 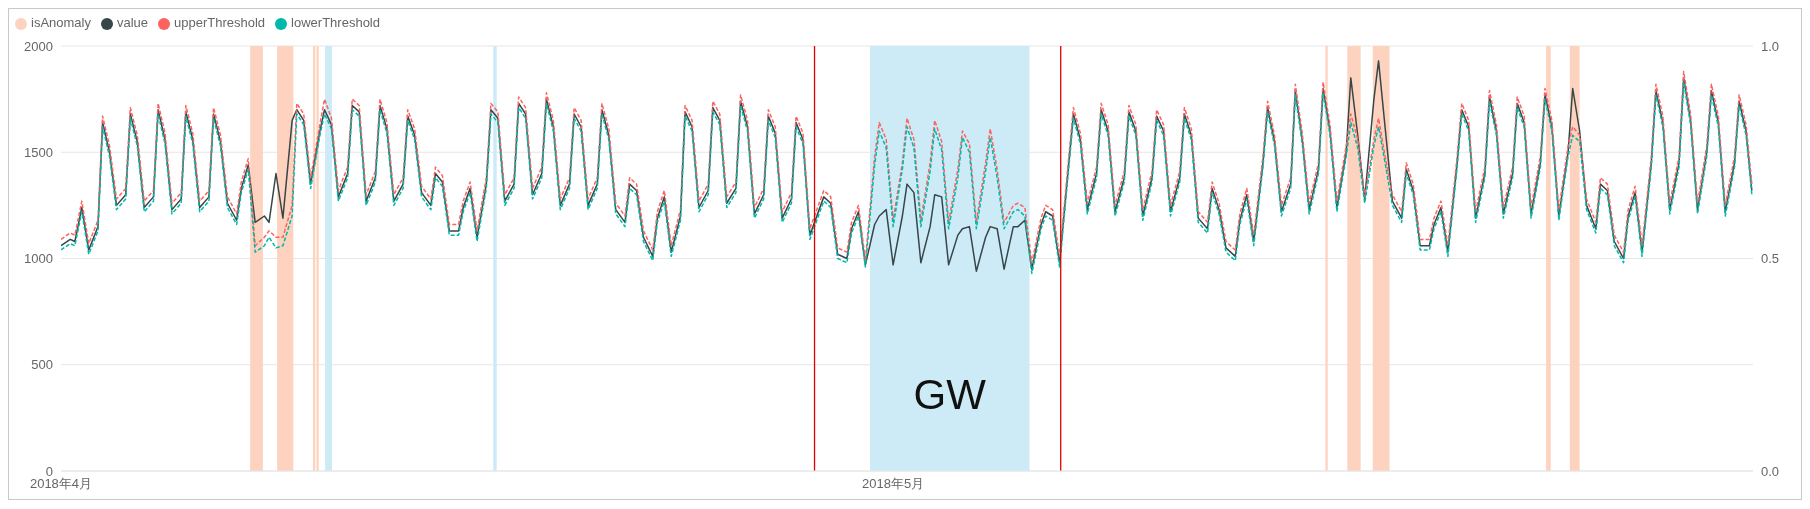 I want to click on y2-tick-label: 0.5, so click(x=1770, y=259).